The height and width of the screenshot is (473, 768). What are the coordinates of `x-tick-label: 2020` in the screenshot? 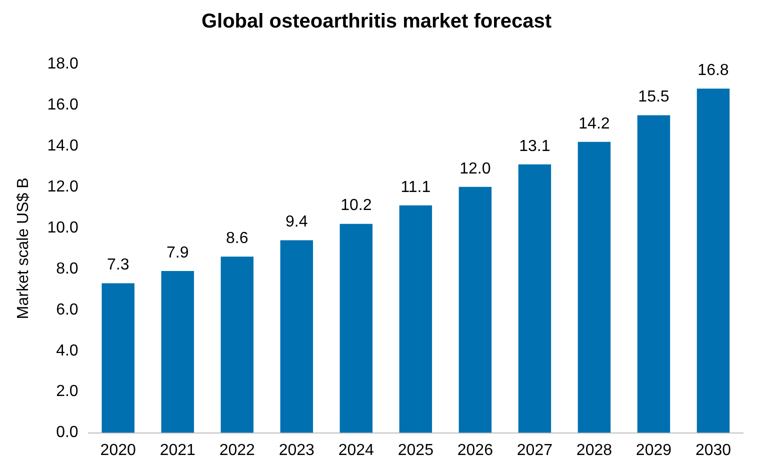 It's located at (118, 450).